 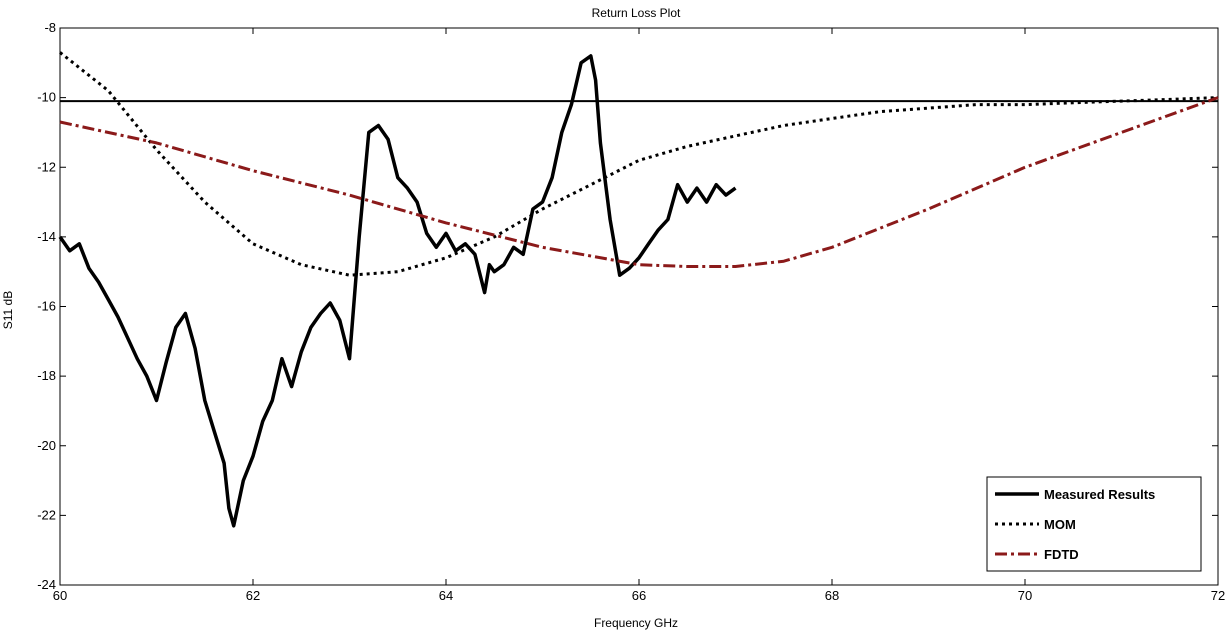 What do you see at coordinates (46, 375) in the screenshot?
I see `y-tick-label: -18` at bounding box center [46, 375].